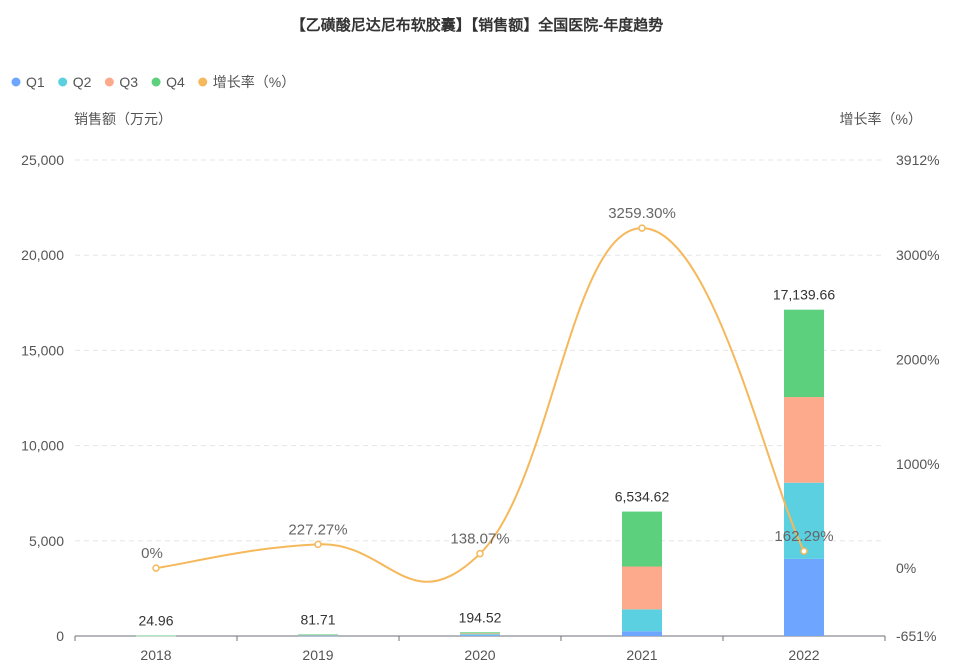  What do you see at coordinates (479, 655) in the screenshot?
I see `x-tick-label-2: 2020` at bounding box center [479, 655].